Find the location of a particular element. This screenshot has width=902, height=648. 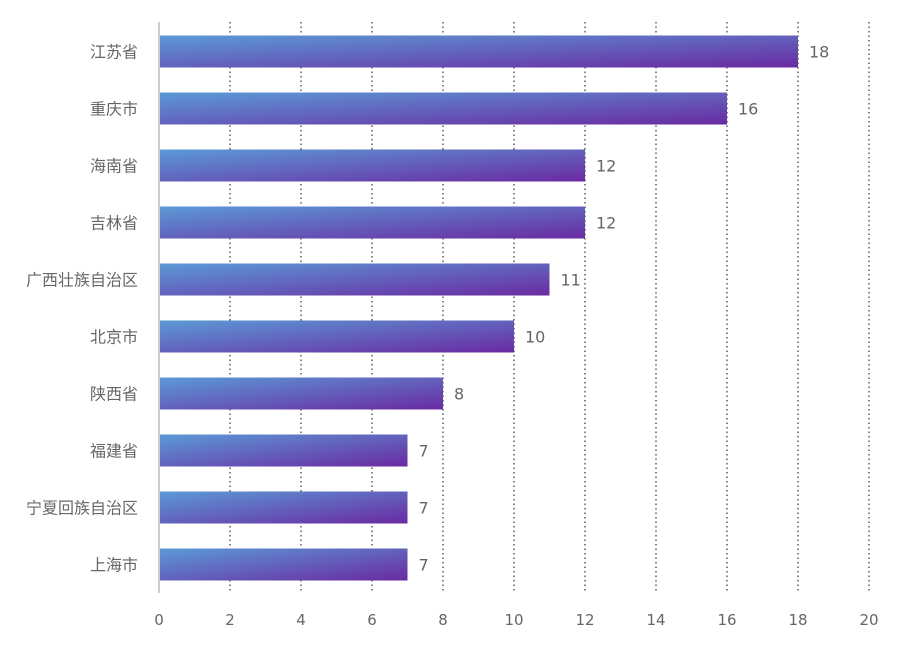

x-tick-label: 18 is located at coordinates (797, 620).